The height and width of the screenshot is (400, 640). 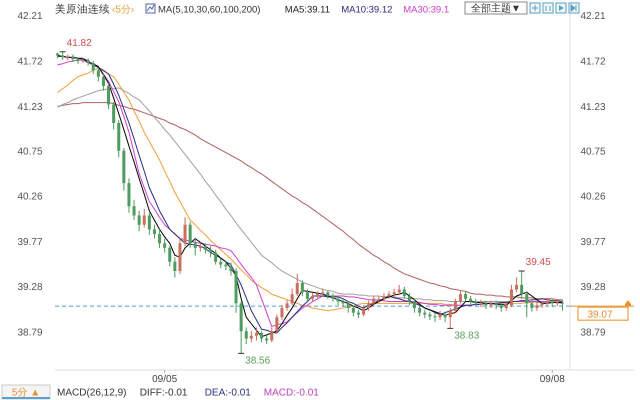 What do you see at coordinates (228, 393) in the screenshot?
I see `text: DEA:-0.01` at bounding box center [228, 393].